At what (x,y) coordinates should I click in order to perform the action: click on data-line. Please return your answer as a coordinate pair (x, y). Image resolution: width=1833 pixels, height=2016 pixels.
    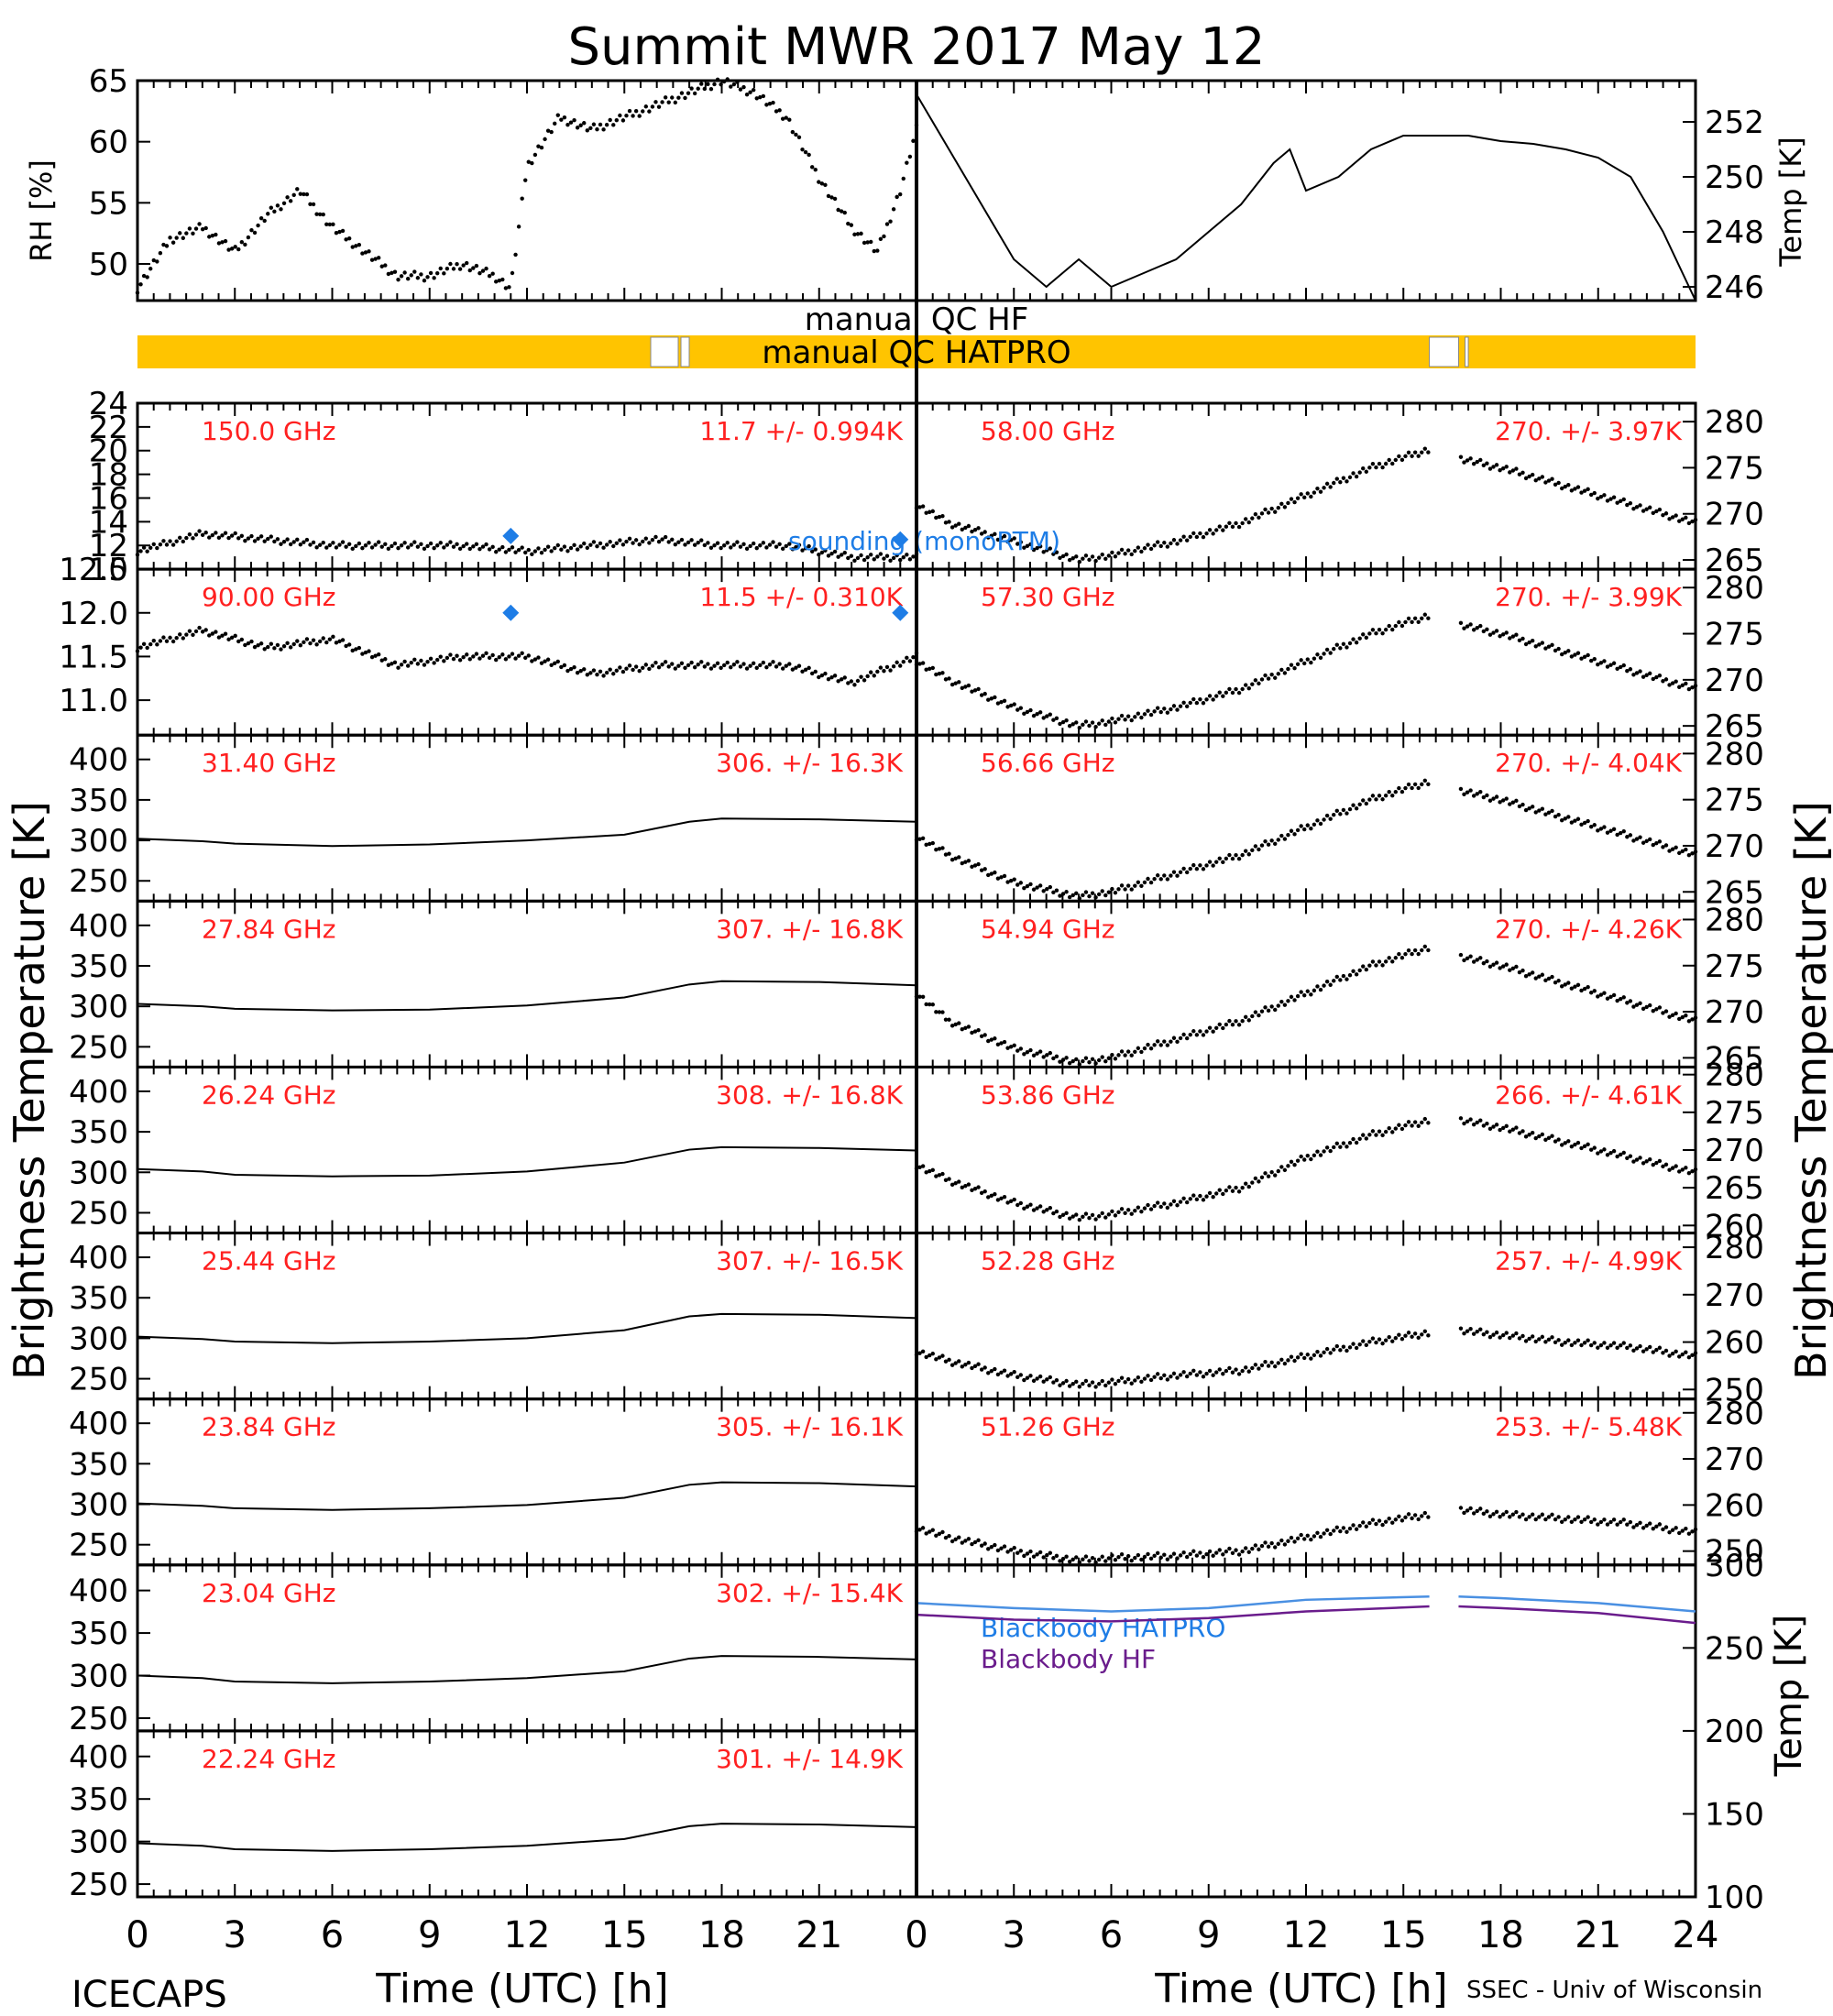
    Looking at the image, I should click on (527, 832).